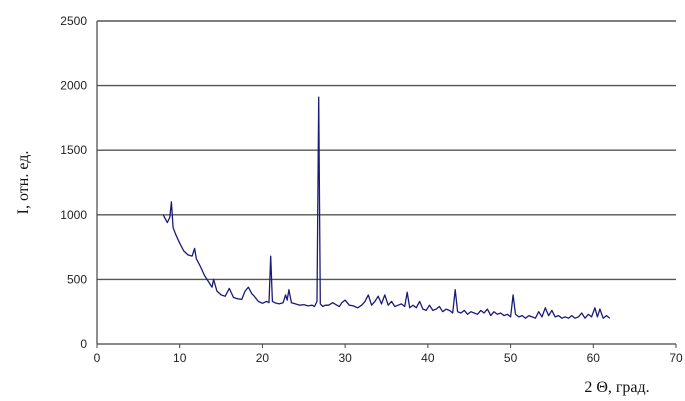 Image resolution: width=685 pixels, height=401 pixels. I want to click on x-tick-label: 40, so click(428, 358).